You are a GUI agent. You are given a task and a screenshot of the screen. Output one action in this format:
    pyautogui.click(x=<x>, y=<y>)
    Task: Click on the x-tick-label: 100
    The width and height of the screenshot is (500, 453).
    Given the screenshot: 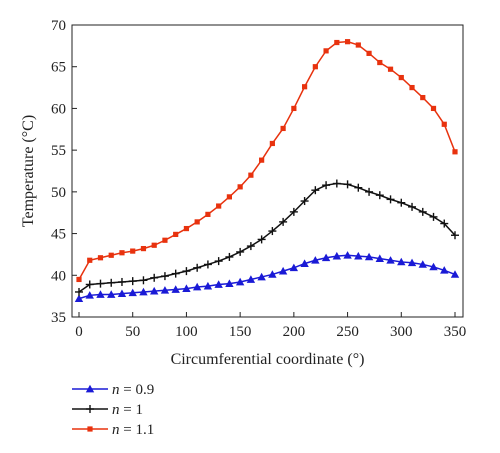 What is the action you would take?
    pyautogui.click(x=186, y=332)
    